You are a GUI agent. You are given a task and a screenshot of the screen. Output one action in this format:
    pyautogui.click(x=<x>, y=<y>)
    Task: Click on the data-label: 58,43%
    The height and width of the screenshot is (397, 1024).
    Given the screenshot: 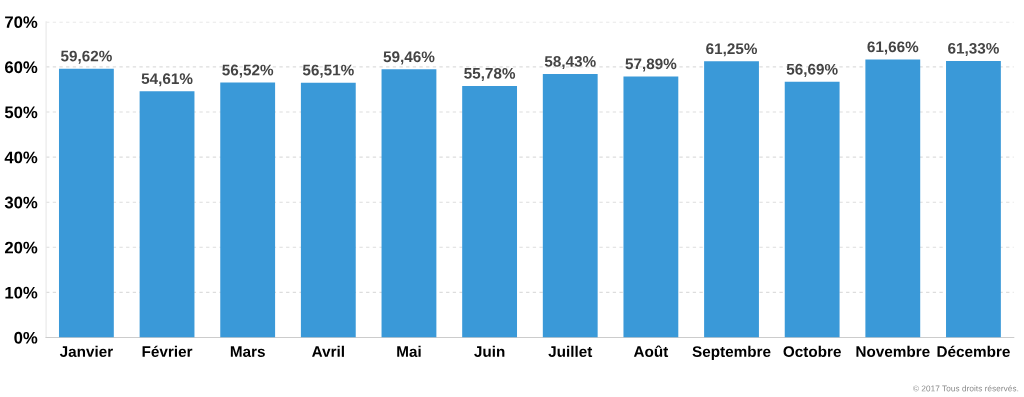 What is the action you would take?
    pyautogui.click(x=570, y=63)
    